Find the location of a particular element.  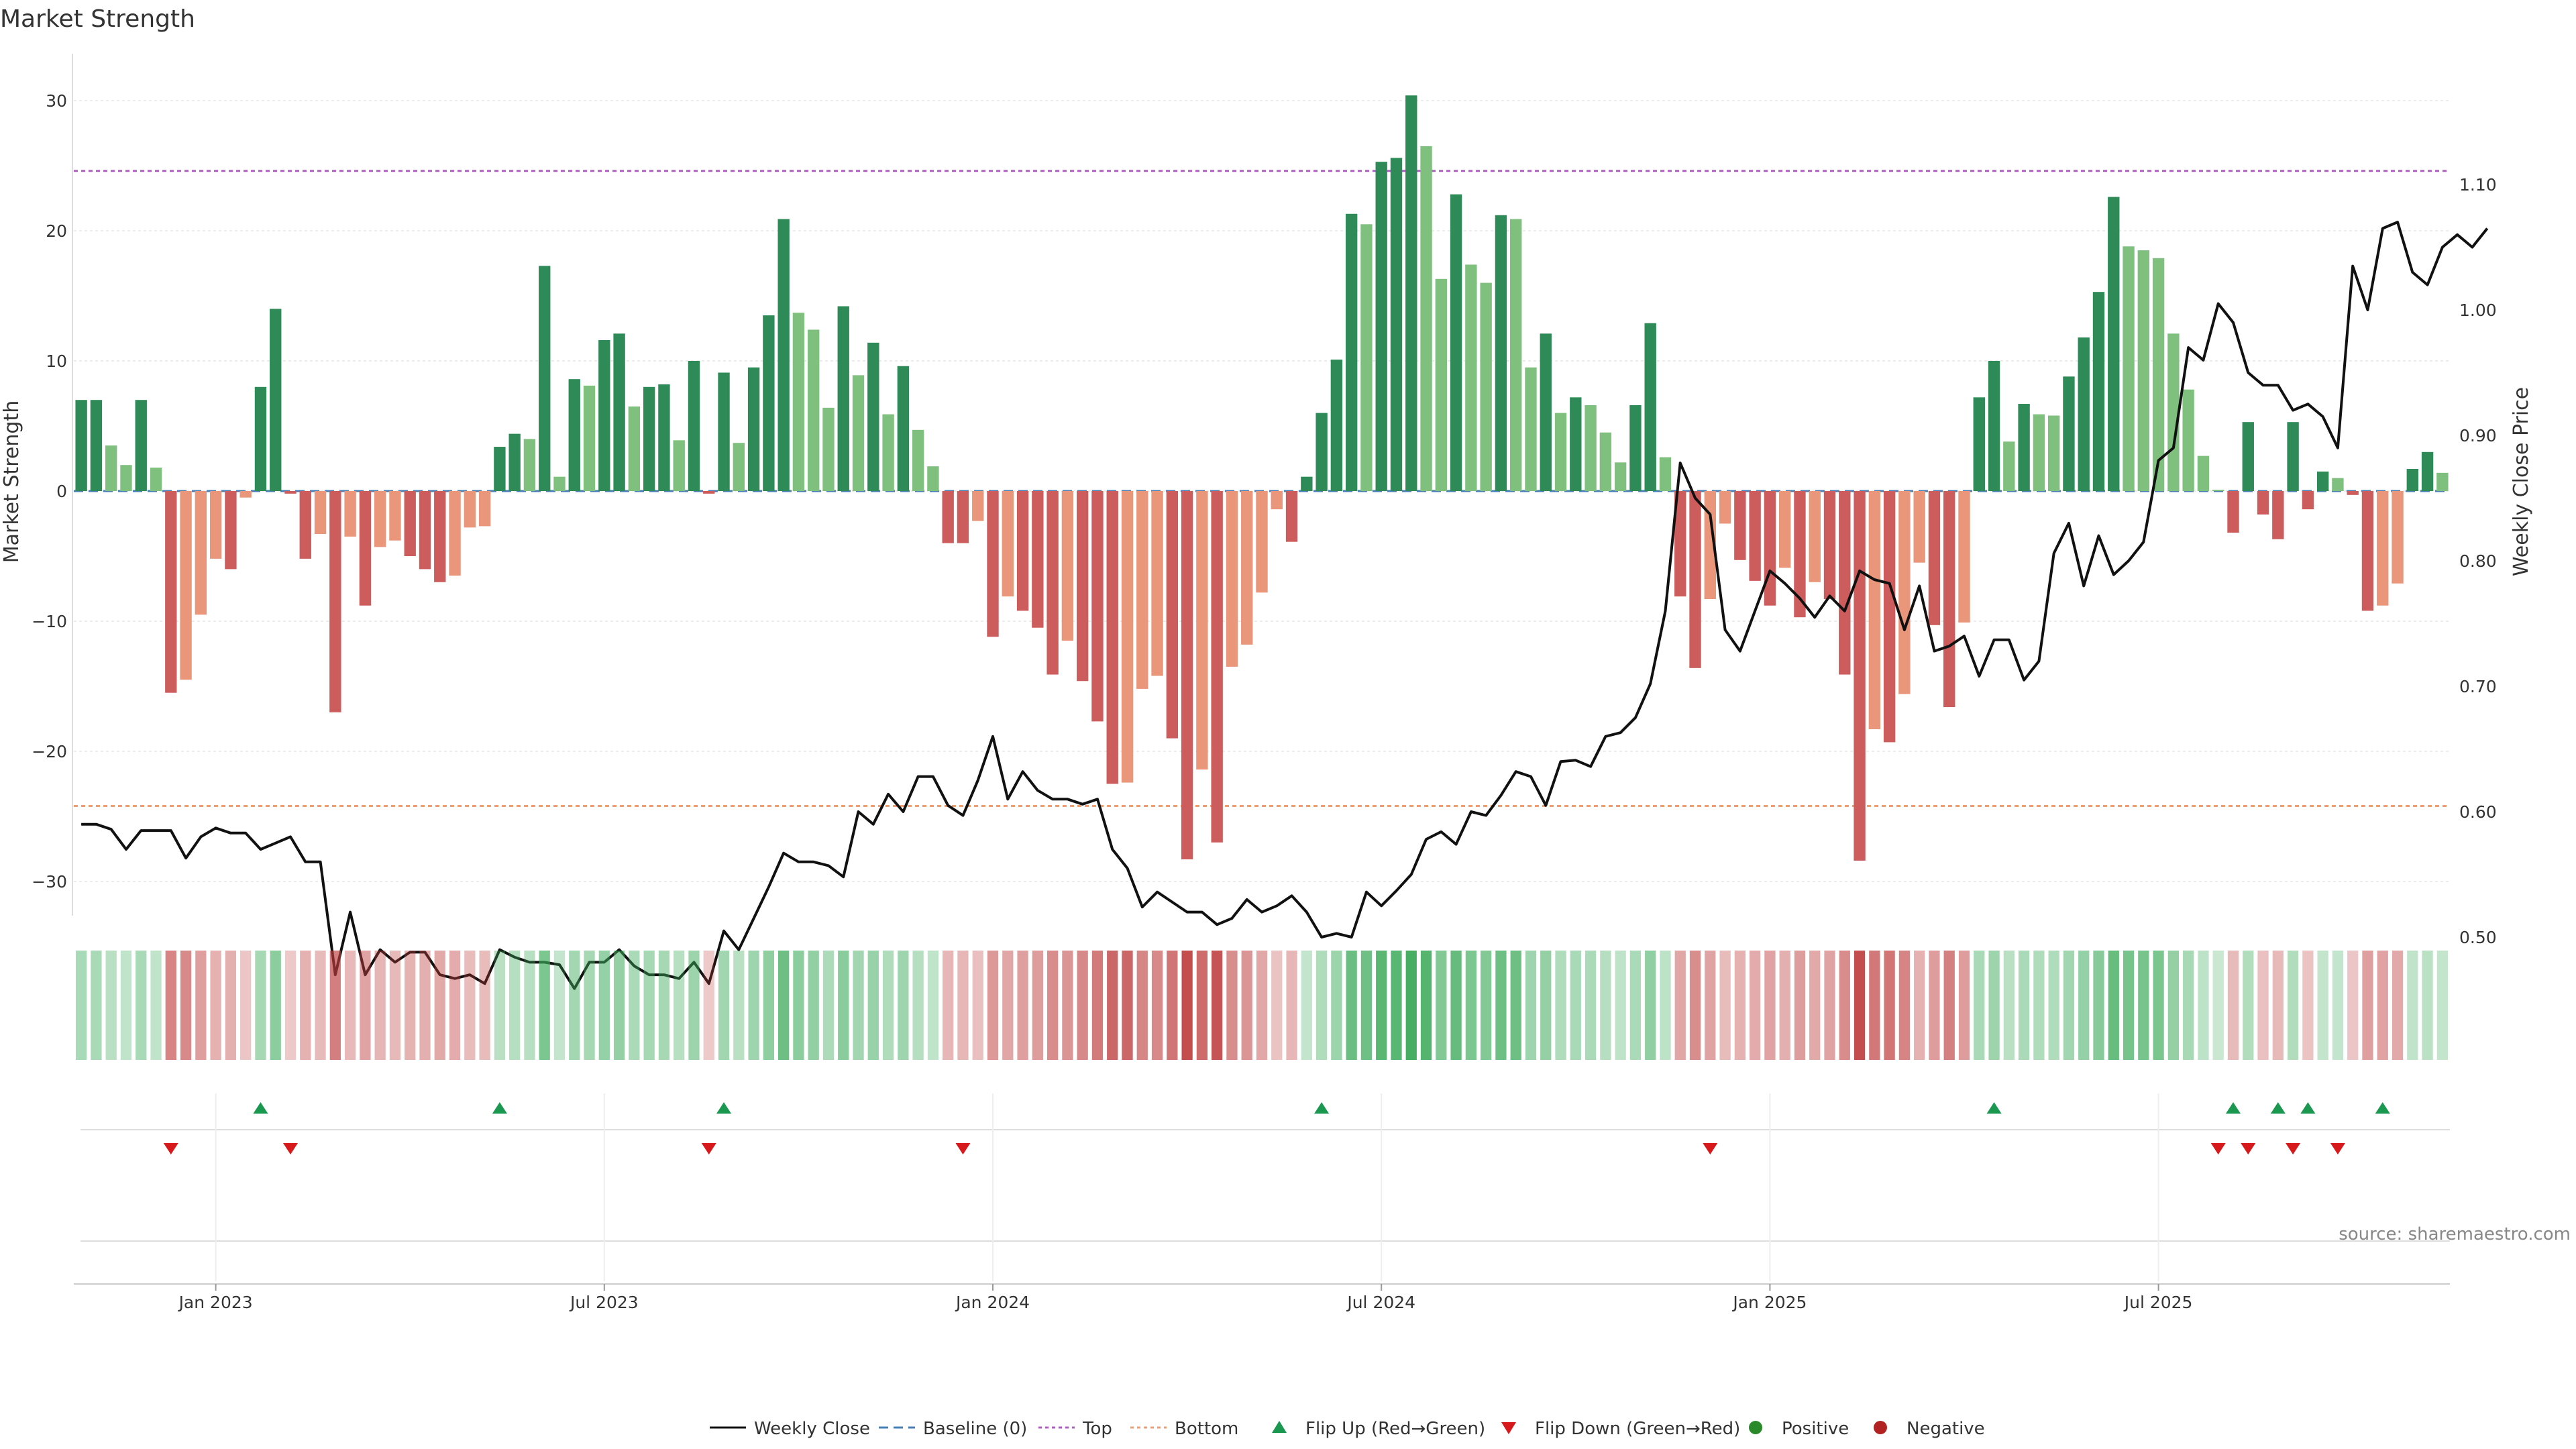

x-tick-label: Jul 2023 is located at coordinates (604, 1302).